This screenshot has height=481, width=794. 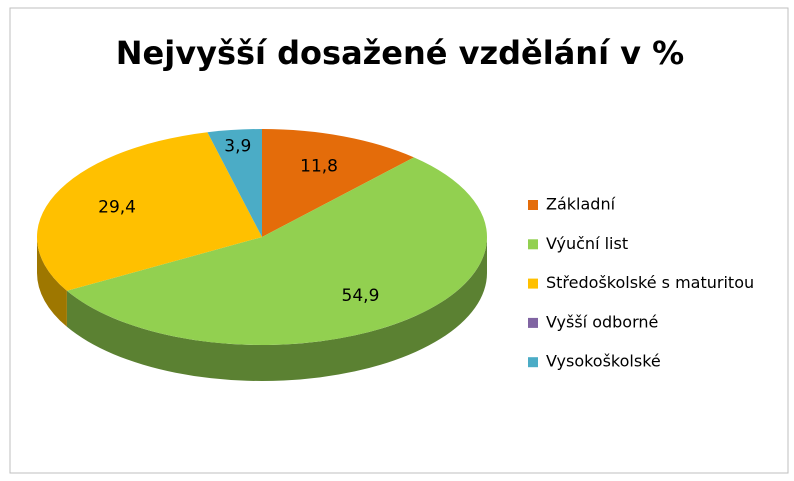 What do you see at coordinates (237, 147) in the screenshot?
I see `data-label: 3,9` at bounding box center [237, 147].